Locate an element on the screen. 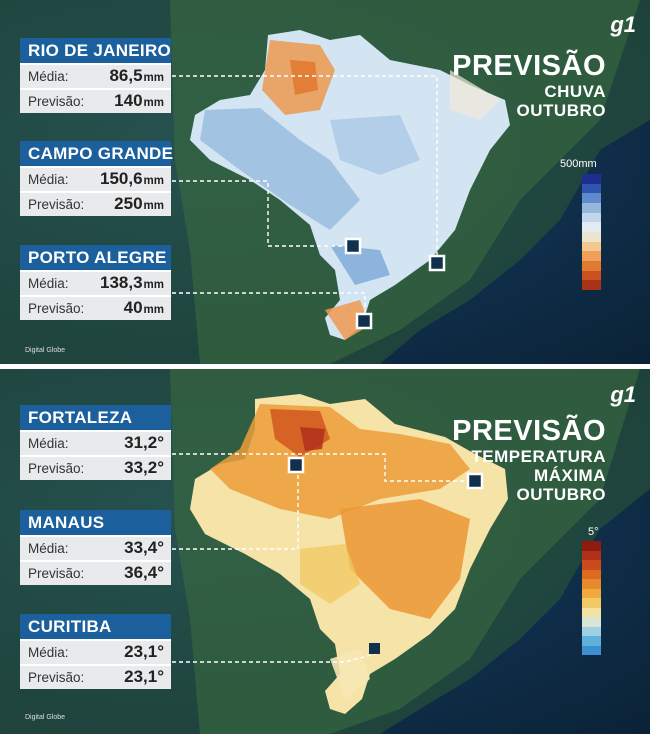  subtitle-line-1: TEMPERATURA is located at coordinates (538, 456).